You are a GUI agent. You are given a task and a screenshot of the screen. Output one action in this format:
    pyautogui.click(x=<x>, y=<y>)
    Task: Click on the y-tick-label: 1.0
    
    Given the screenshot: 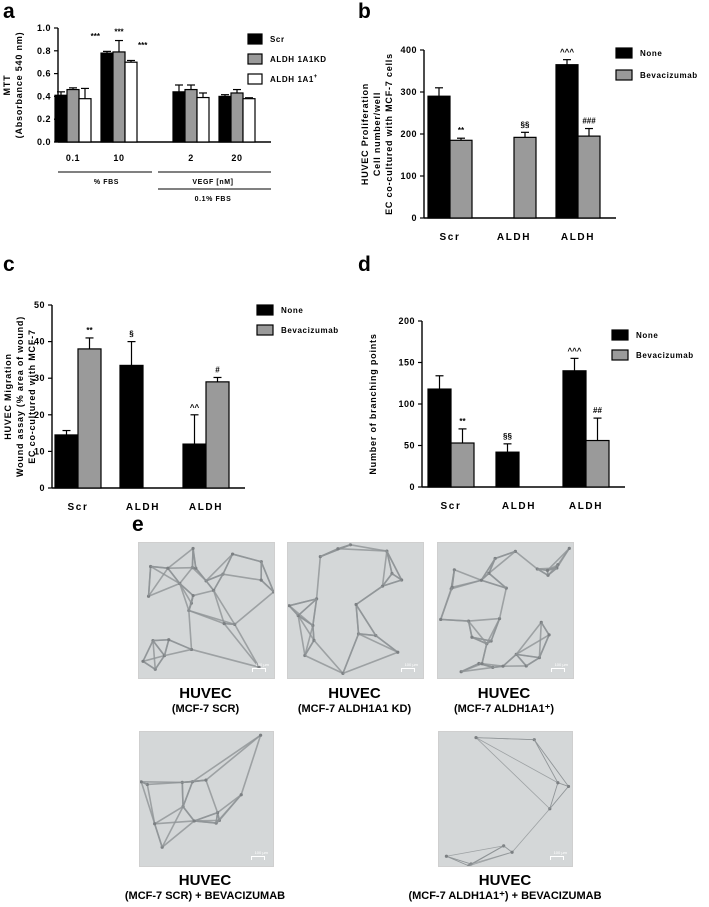 What is the action you would take?
    pyautogui.click(x=44, y=28)
    